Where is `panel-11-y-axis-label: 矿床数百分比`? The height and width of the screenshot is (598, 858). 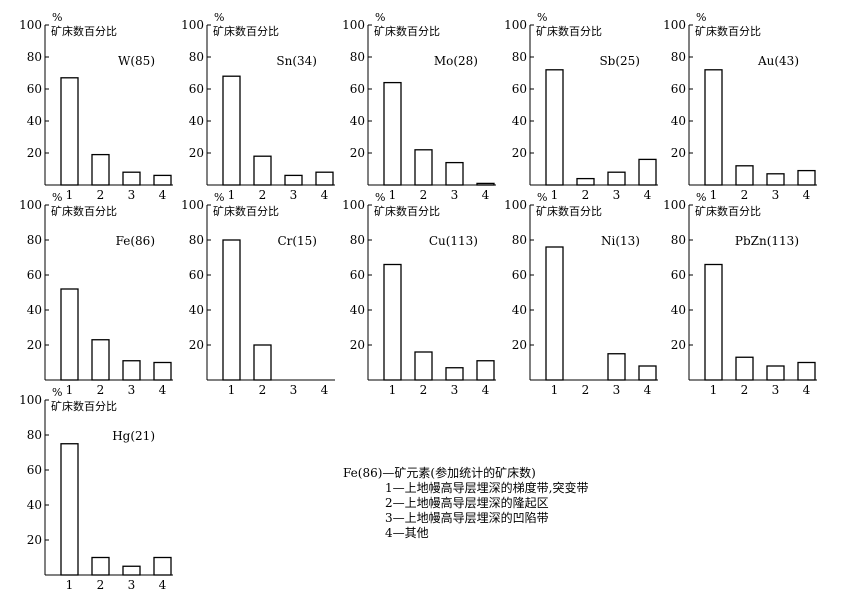 panel-11-y-axis-label: 矿床数百分比 is located at coordinates (84, 406).